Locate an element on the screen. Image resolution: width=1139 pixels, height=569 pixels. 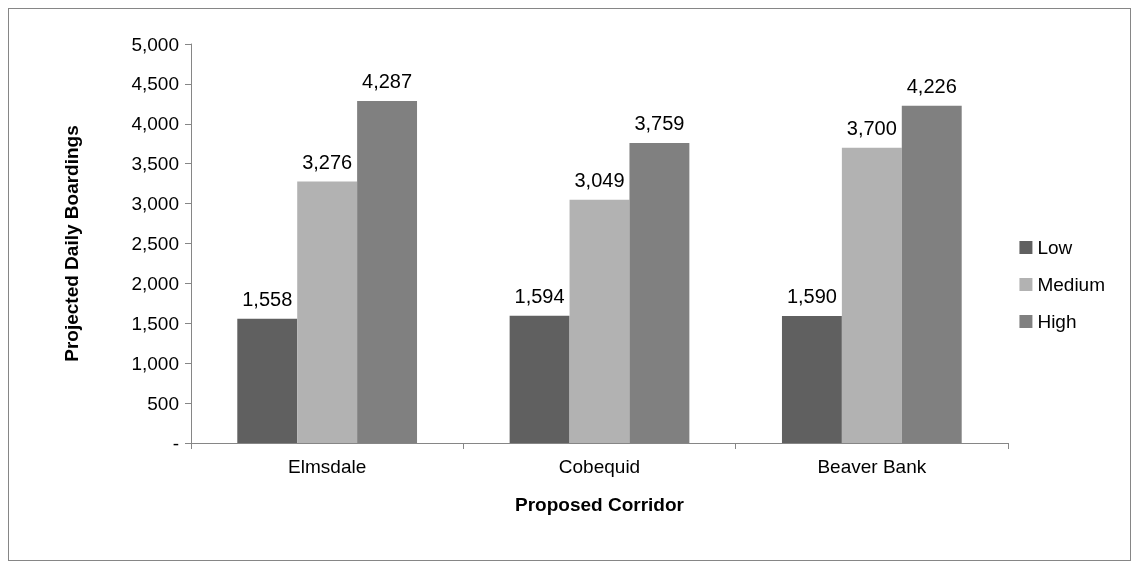
data-label: 3,700 is located at coordinates (871, 127).